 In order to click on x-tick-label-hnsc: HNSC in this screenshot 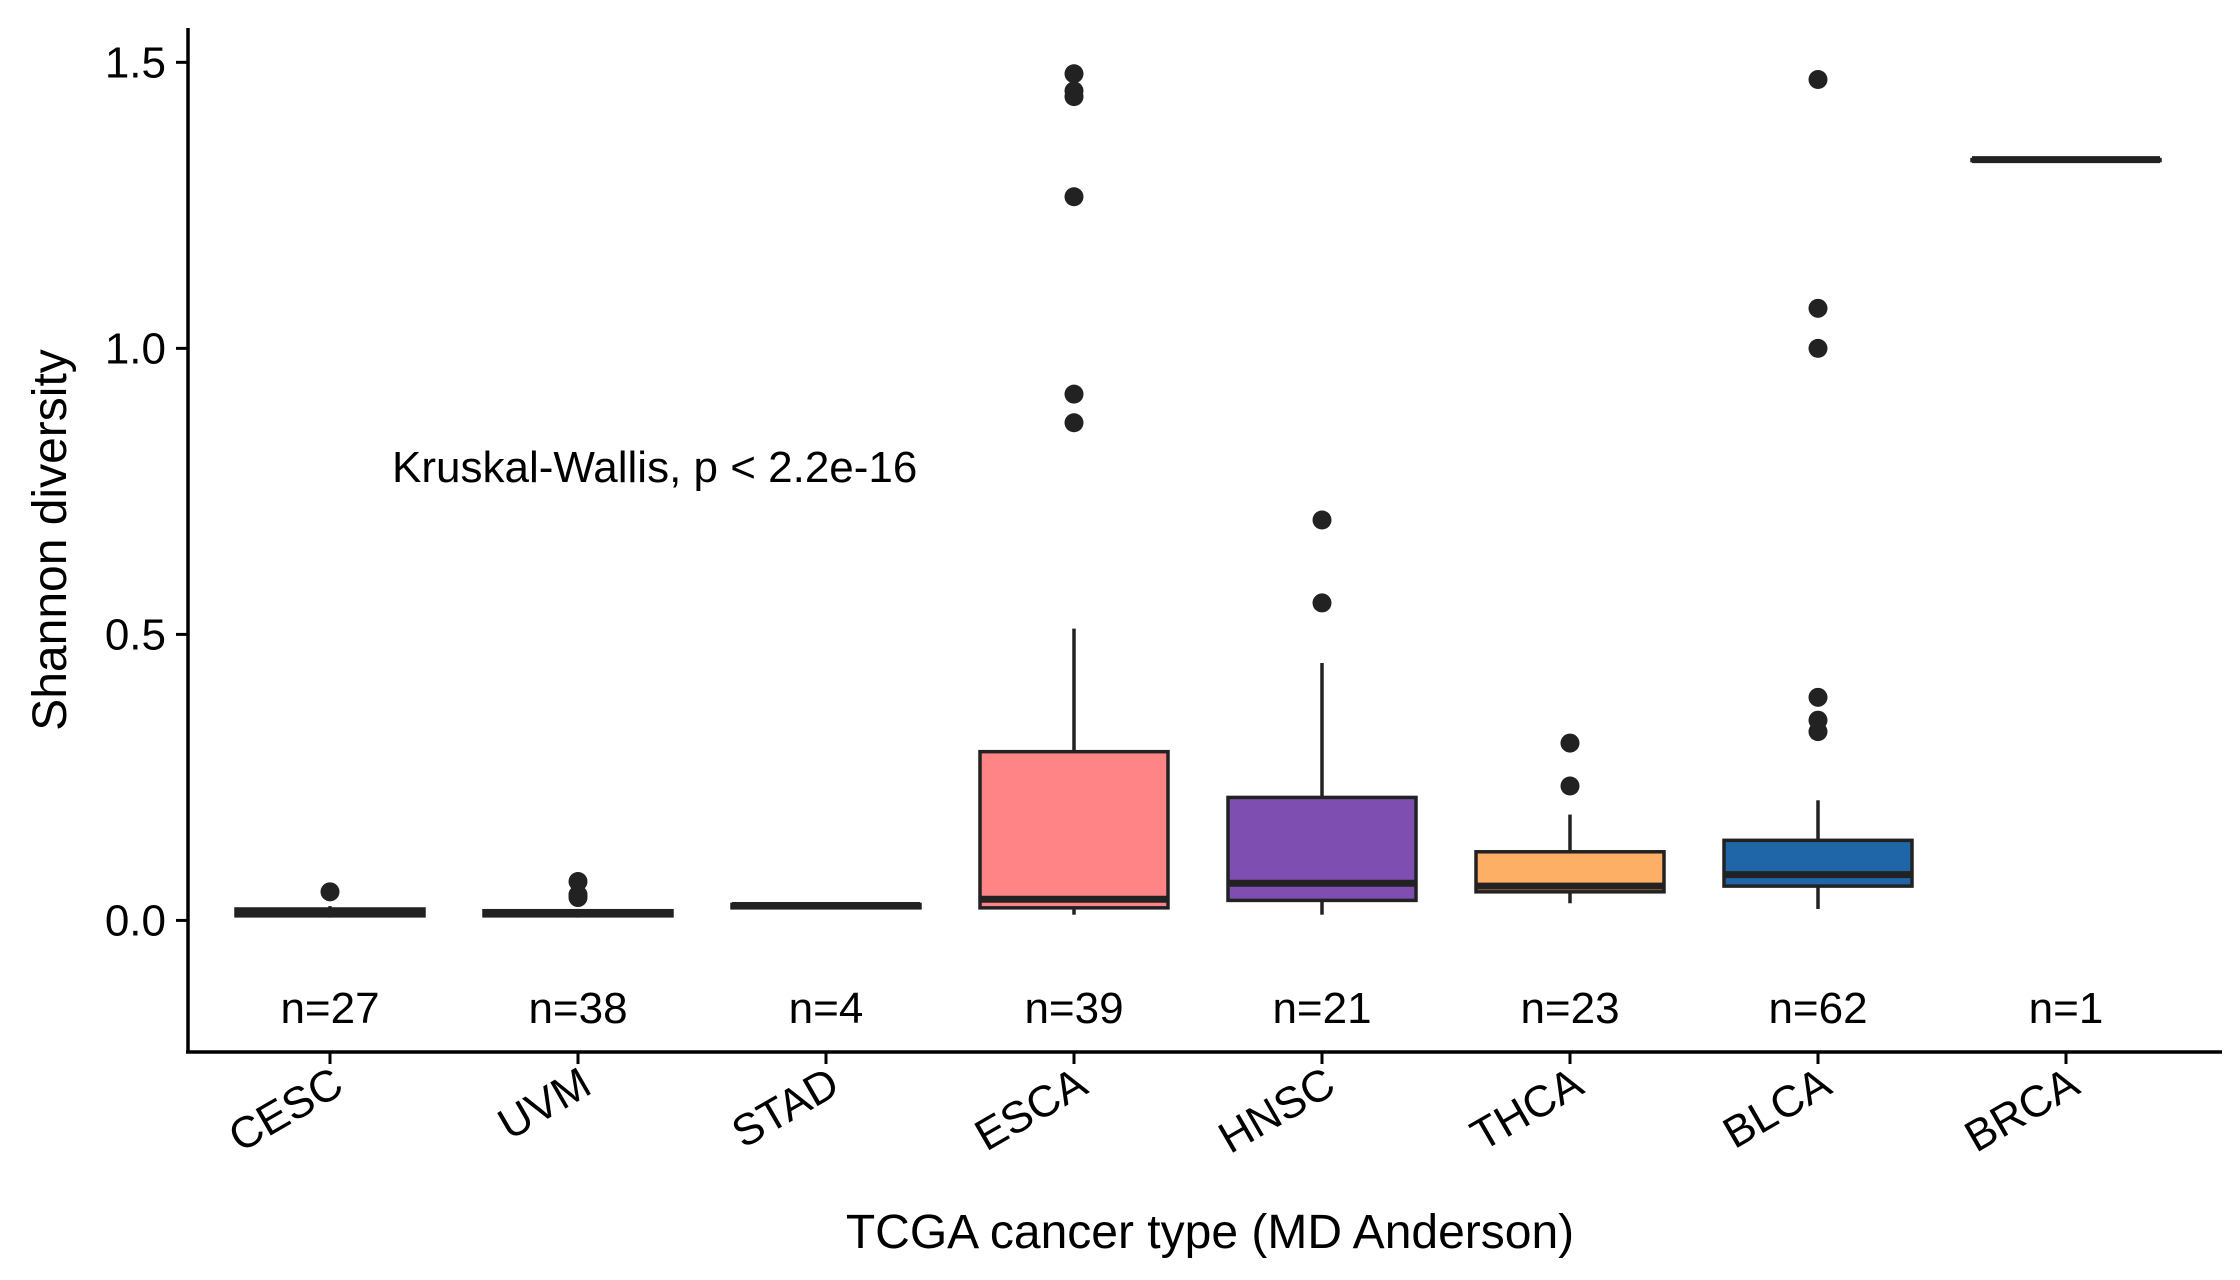, I will do `click(1277, 1110)`.